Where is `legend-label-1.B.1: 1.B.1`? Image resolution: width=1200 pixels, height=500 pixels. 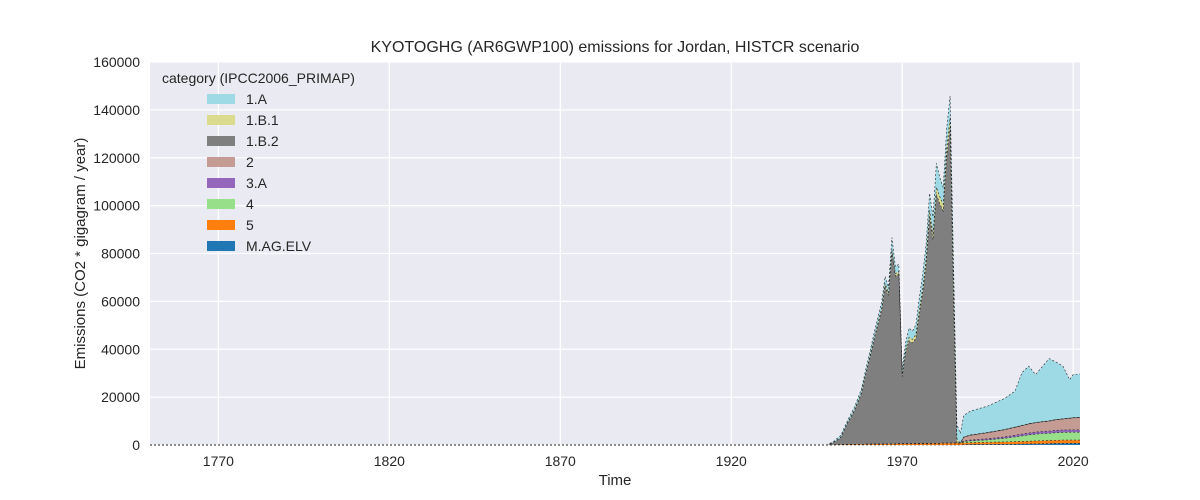
legend-label-1.B.1: 1.B.1 is located at coordinates (262, 120).